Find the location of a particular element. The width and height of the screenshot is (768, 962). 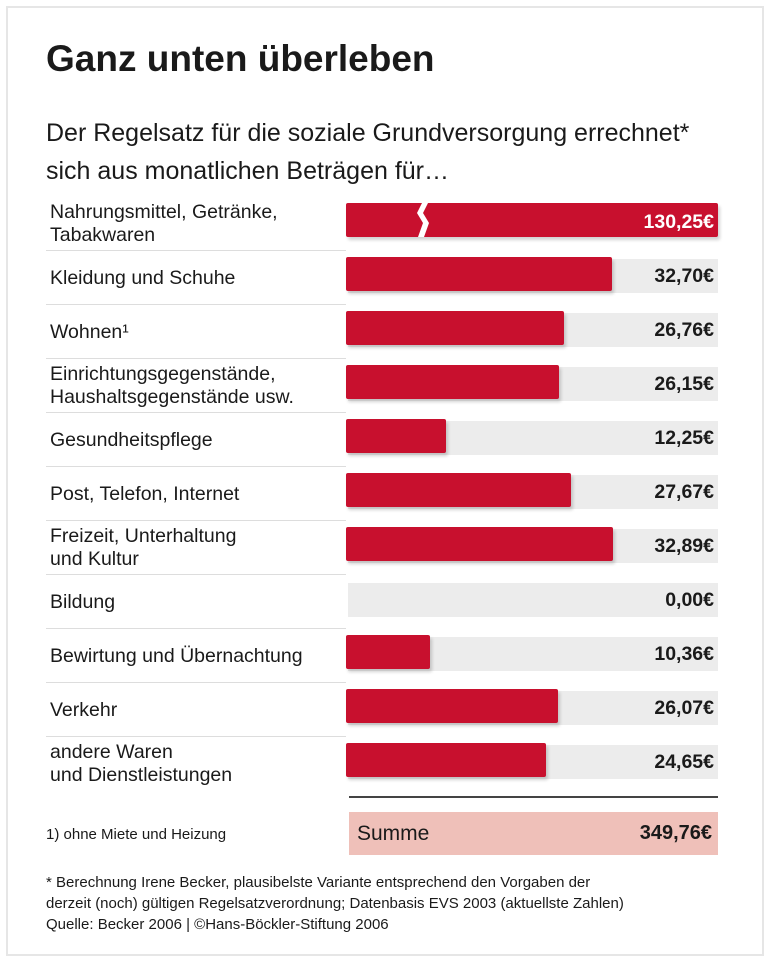

category-label: Kleidung und Schuhe is located at coordinates (143, 277).